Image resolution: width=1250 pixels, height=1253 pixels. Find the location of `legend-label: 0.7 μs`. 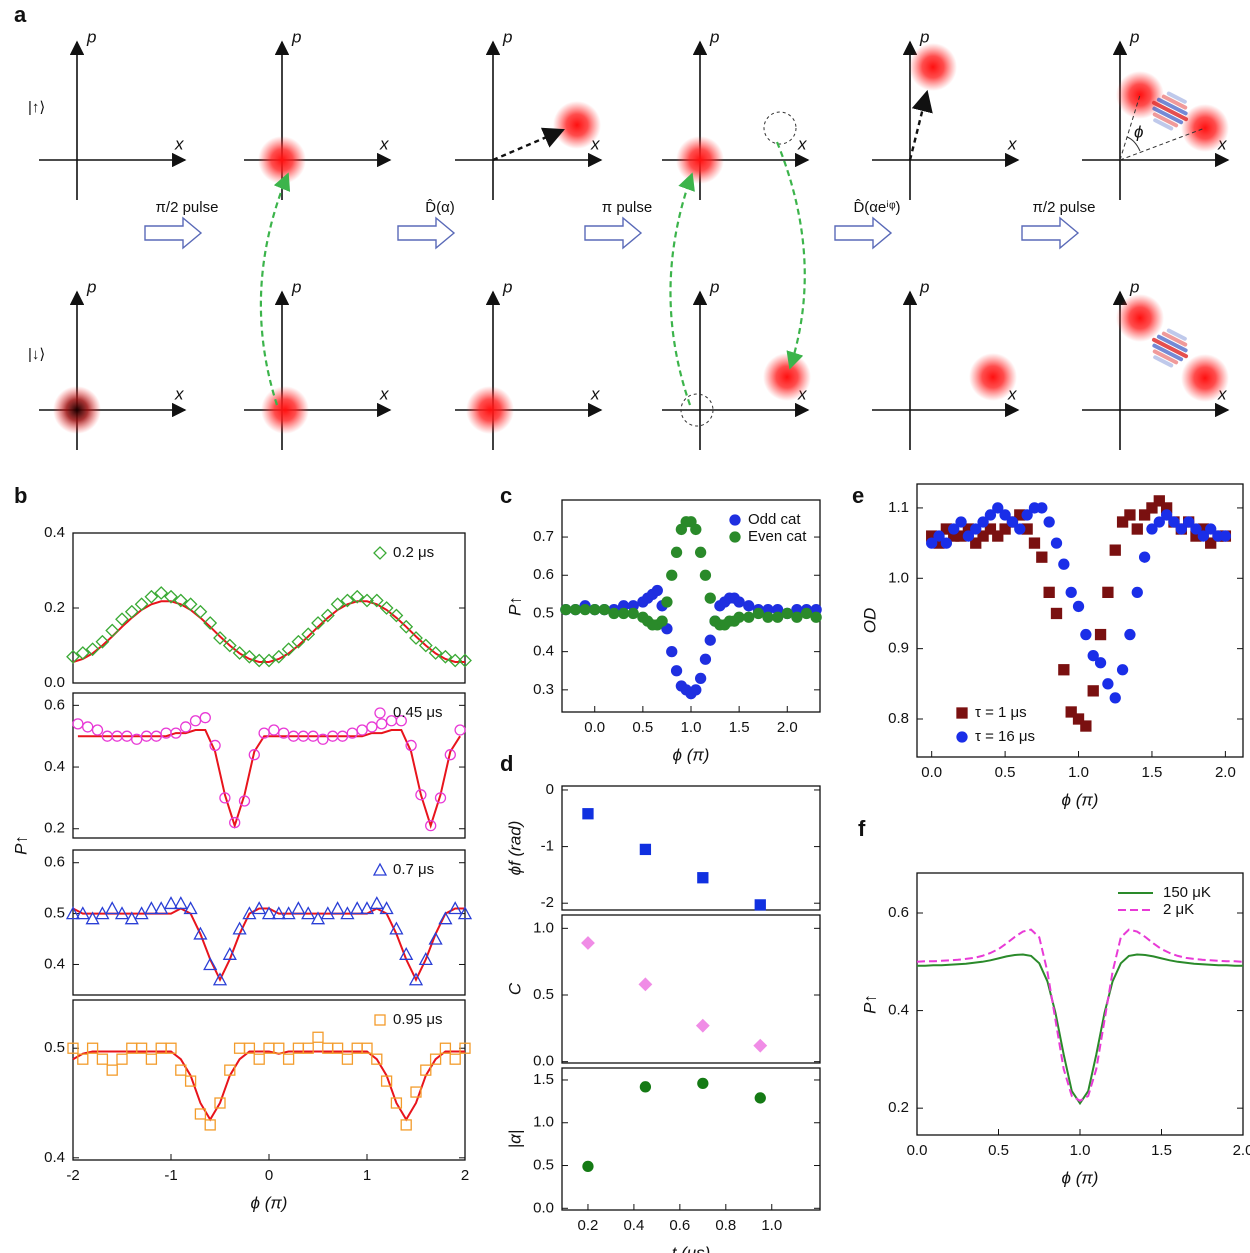

legend-label: 0.7 μs is located at coordinates (413, 869).